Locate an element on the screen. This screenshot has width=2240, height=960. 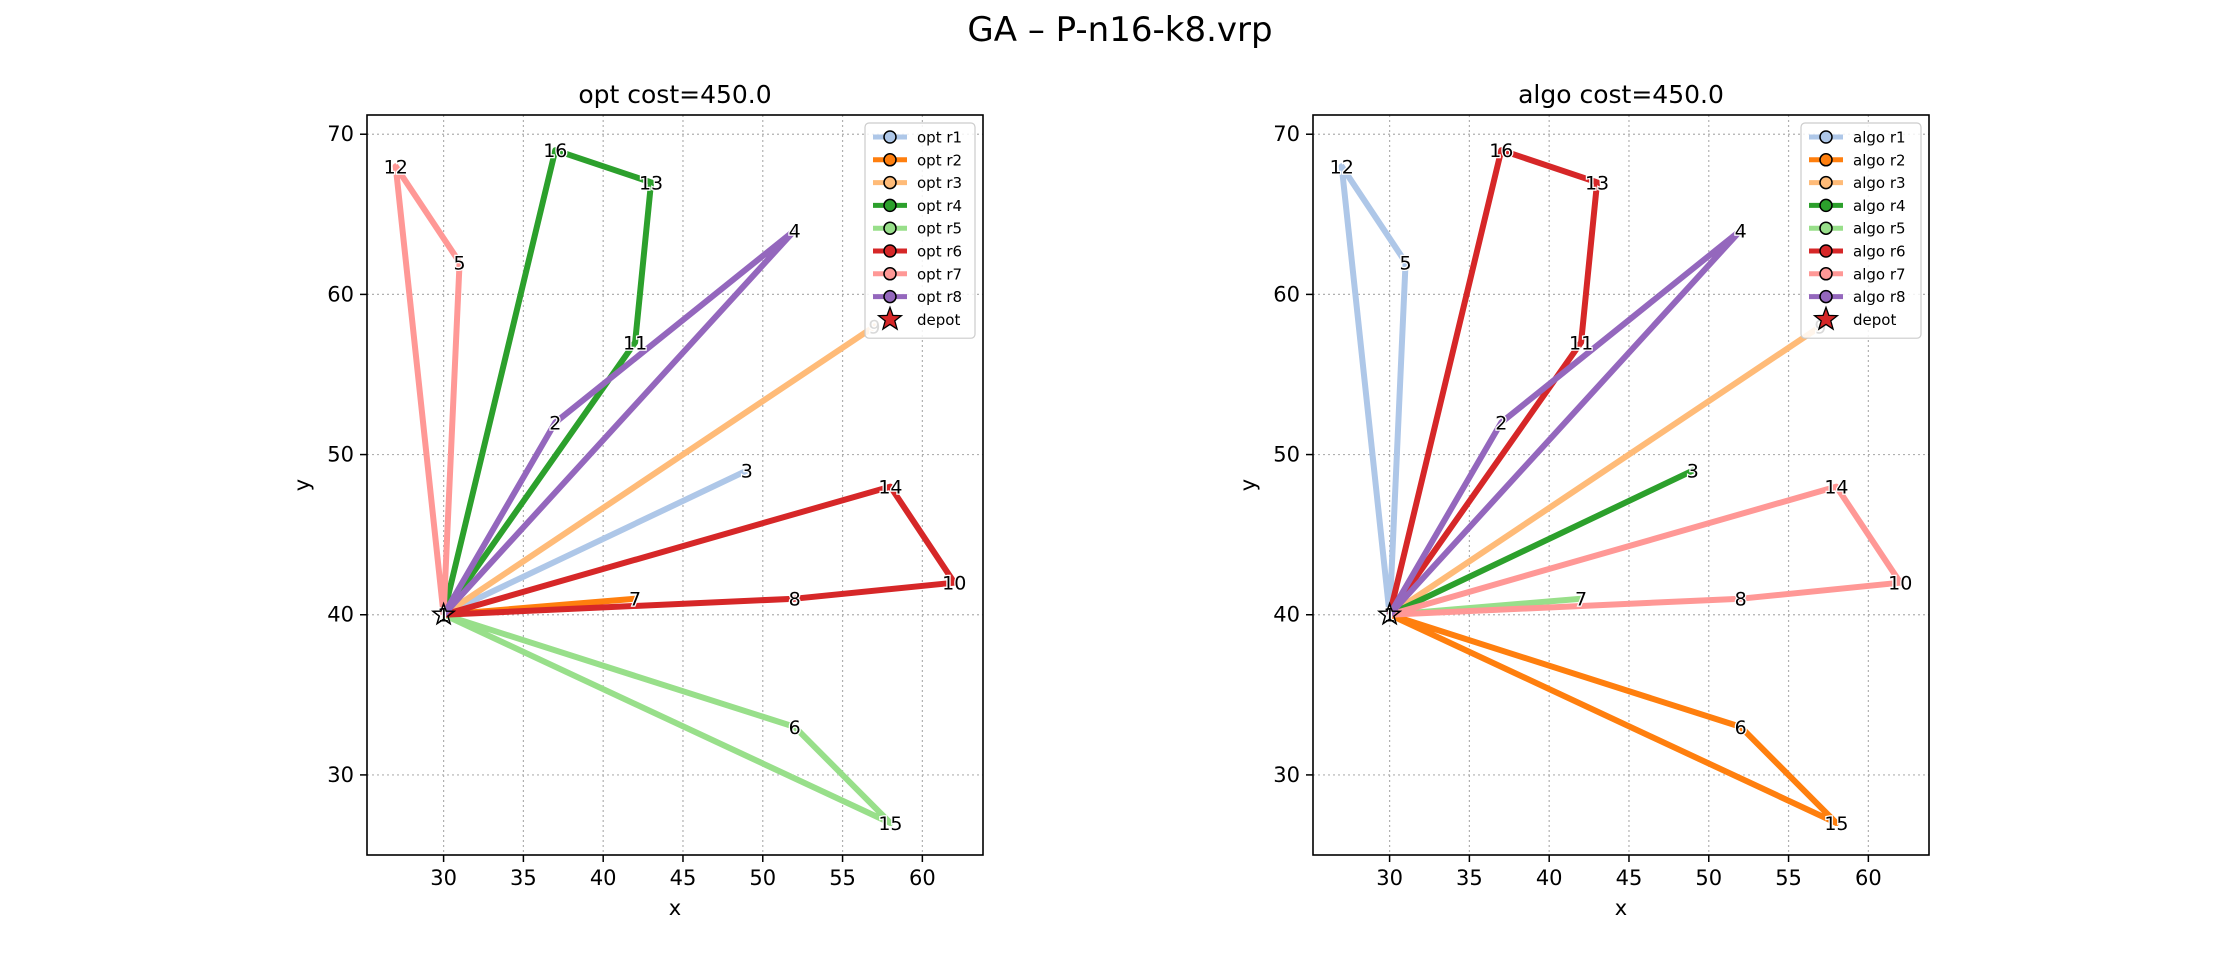
chart2-legend-label-r8: algo r8 is located at coordinates (1879, 297).